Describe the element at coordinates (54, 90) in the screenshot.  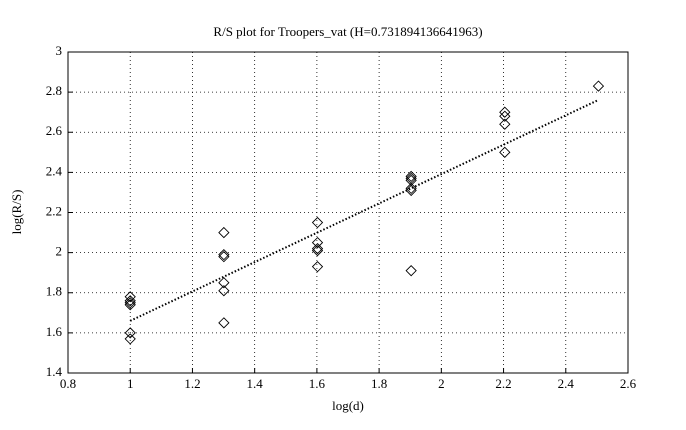
I see `y-tick-label: 2.8` at that location.